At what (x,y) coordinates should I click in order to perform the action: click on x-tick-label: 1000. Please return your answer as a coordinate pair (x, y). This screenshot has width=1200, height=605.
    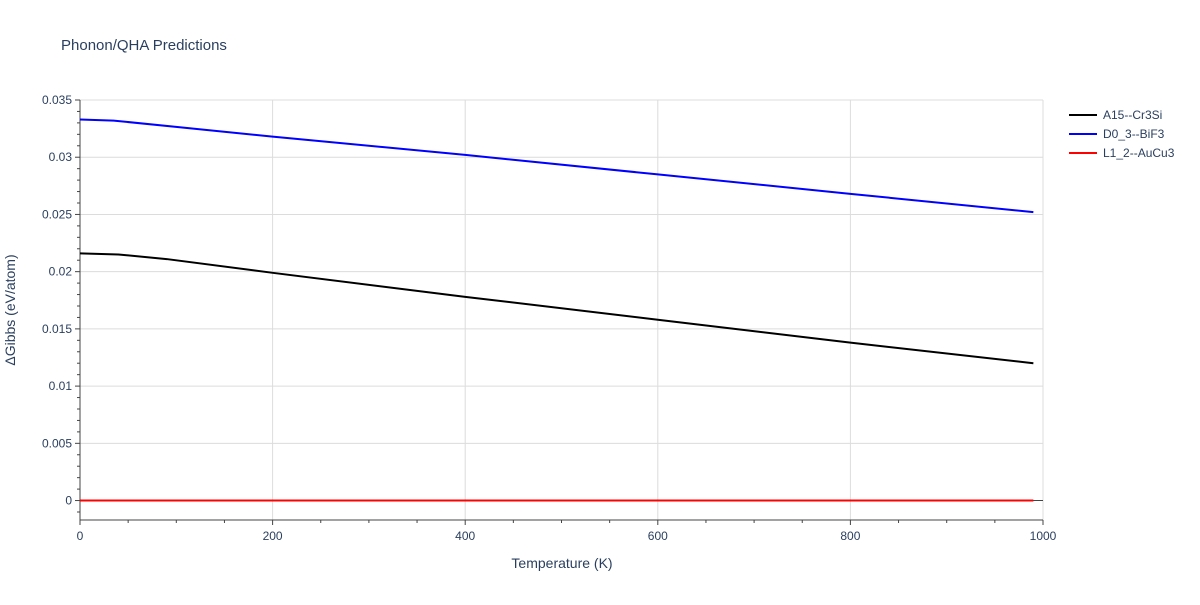
    Looking at the image, I should click on (1043, 536).